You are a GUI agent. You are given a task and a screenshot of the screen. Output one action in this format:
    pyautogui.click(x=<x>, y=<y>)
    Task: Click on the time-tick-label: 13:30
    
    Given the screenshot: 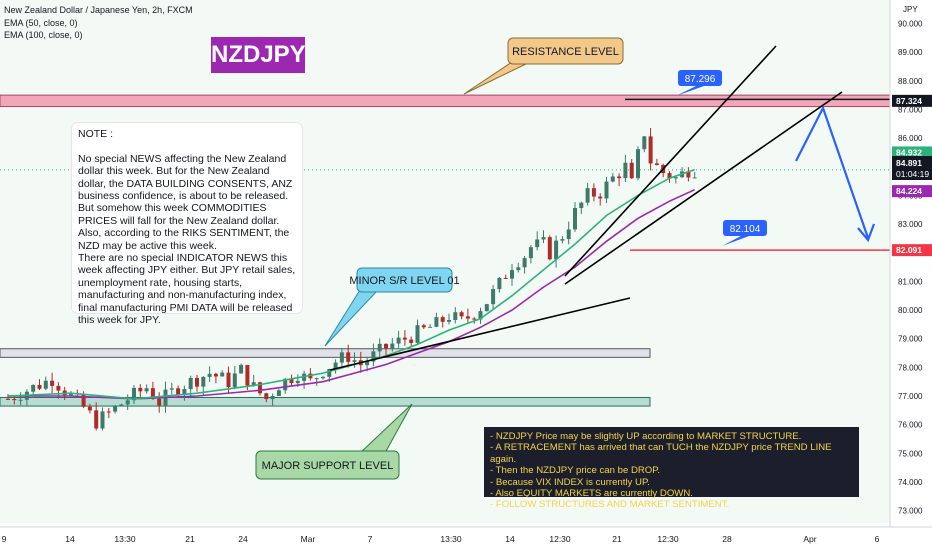 What is the action you would take?
    pyautogui.click(x=125, y=539)
    